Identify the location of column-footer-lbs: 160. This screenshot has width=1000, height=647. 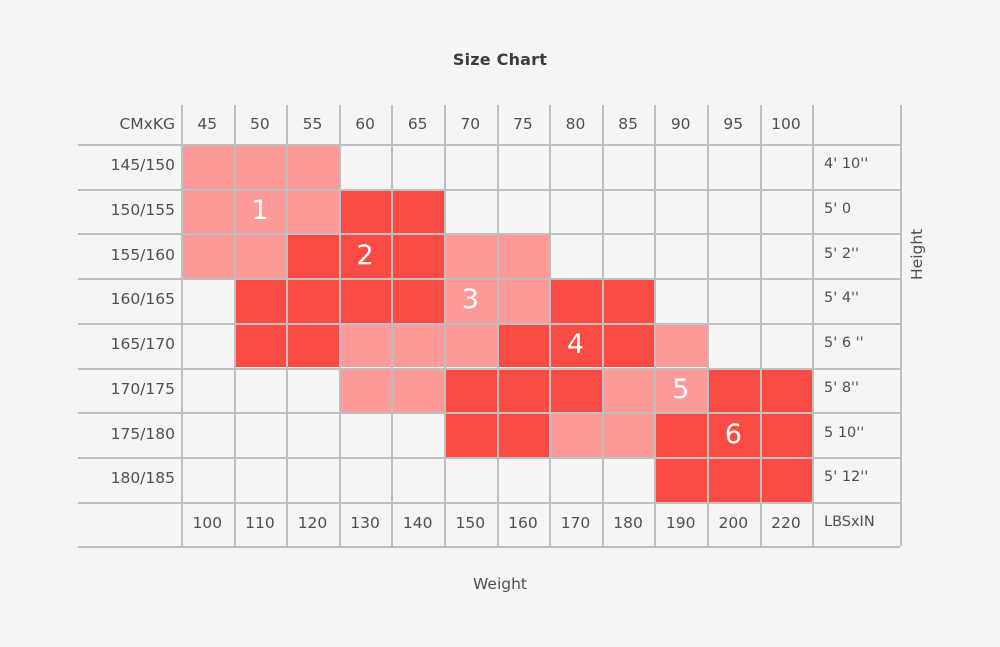
(523, 522).